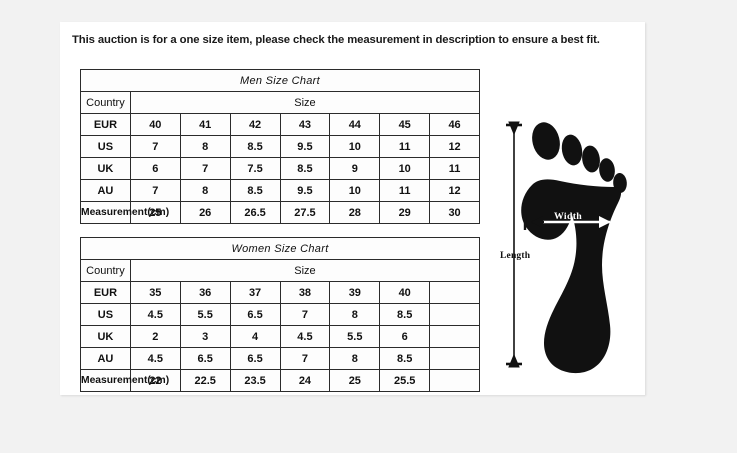  Describe the element at coordinates (205, 124) in the screenshot. I see `cell: 41` at that location.